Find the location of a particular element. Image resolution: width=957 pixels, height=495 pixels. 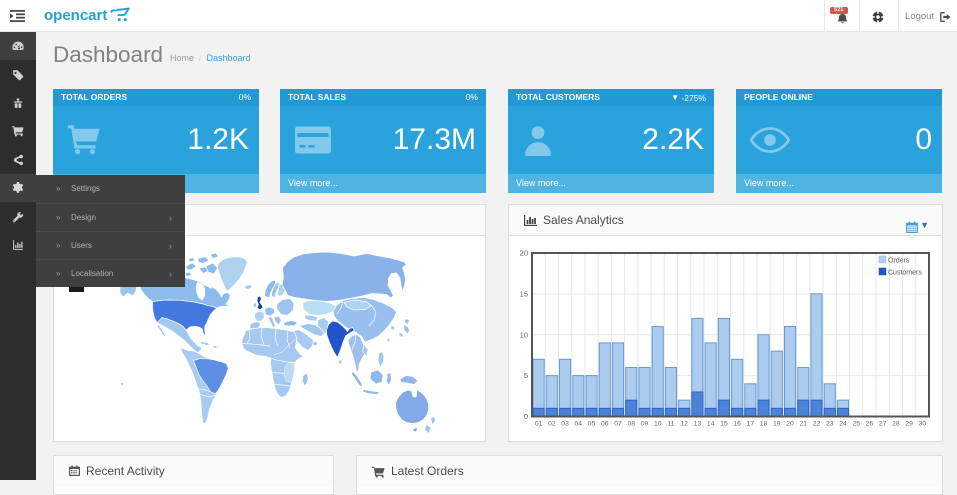

svg-text: 21 is located at coordinates (803, 424).